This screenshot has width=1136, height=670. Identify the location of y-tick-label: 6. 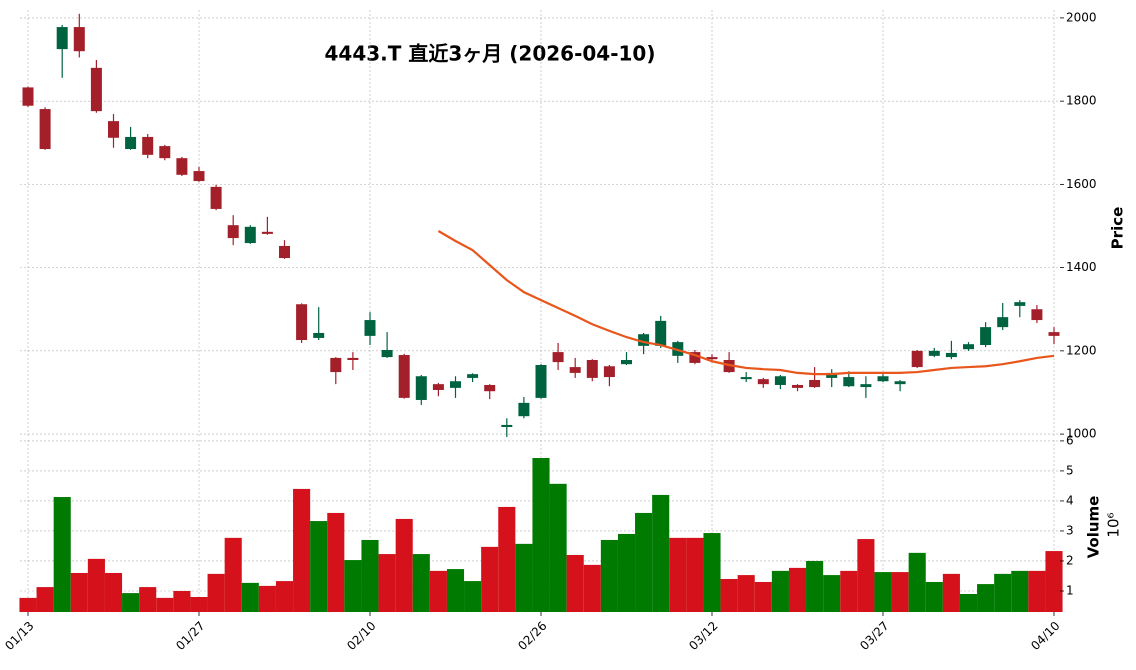
(1070, 440).